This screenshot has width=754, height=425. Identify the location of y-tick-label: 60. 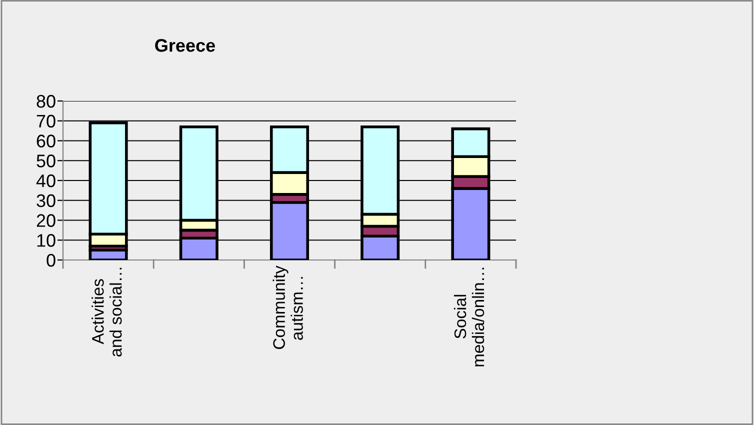
(46, 141).